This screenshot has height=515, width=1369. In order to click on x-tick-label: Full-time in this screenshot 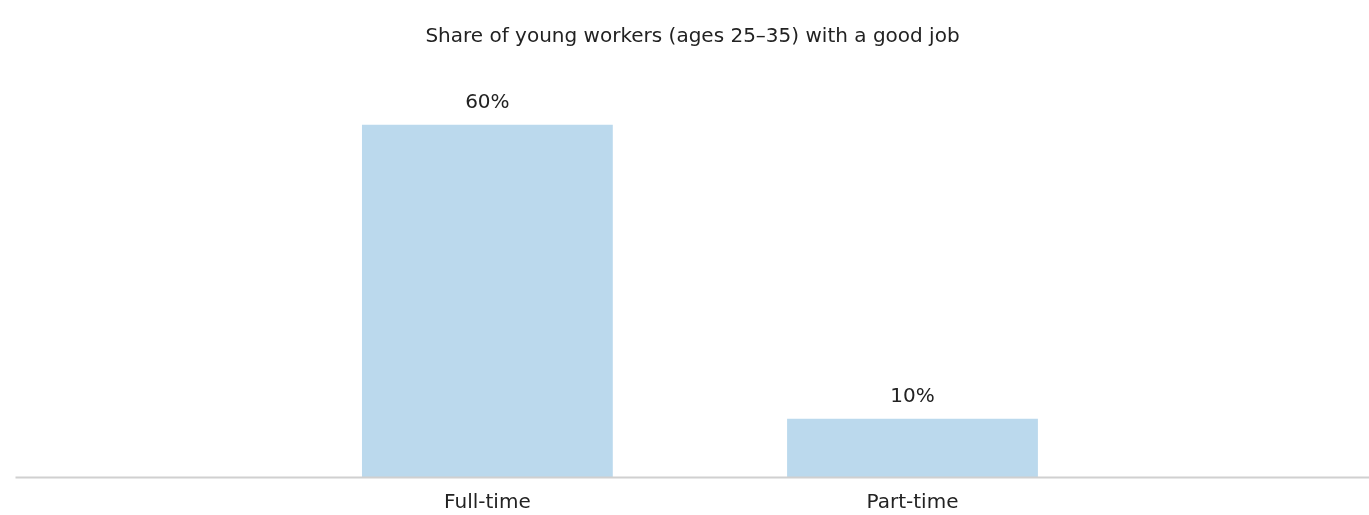, I will do `click(487, 500)`.